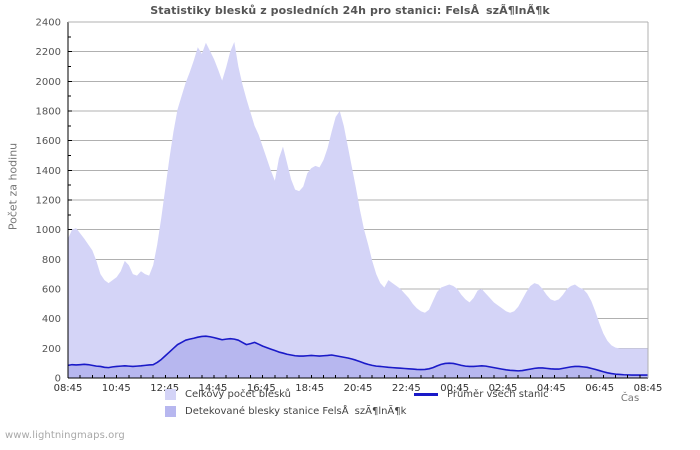  I want to click on svg-text: 600, so click(51, 290).